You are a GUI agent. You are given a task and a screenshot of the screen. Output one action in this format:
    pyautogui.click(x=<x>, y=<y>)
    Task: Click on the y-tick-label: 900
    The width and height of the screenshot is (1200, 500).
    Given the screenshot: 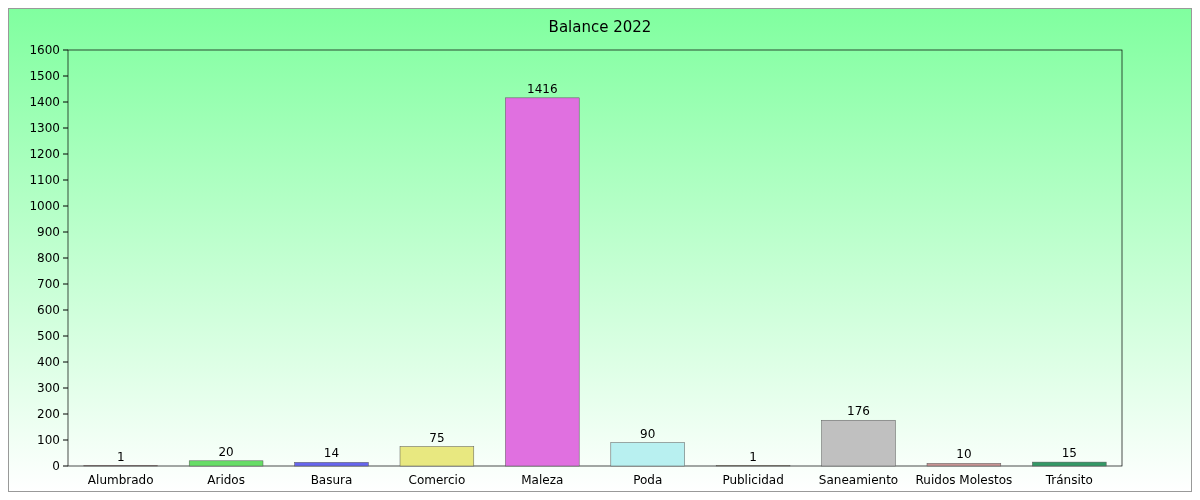 What is the action you would take?
    pyautogui.click(x=48, y=232)
    